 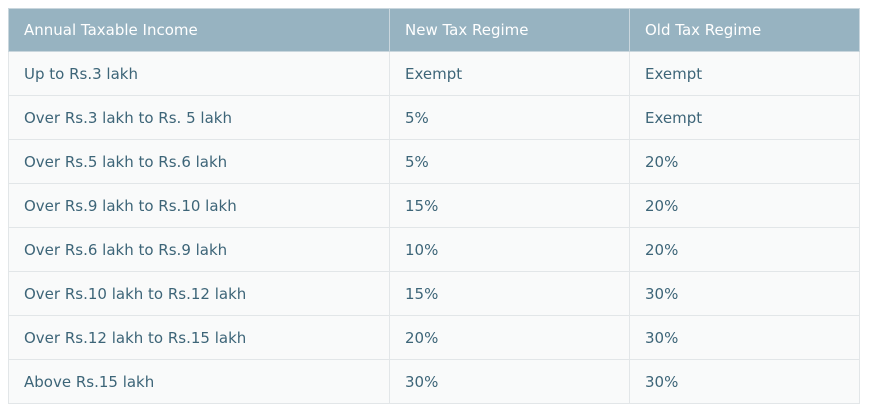 What do you see at coordinates (199, 381) in the screenshot?
I see `table-cell: Above Rs.15 lakh` at bounding box center [199, 381].